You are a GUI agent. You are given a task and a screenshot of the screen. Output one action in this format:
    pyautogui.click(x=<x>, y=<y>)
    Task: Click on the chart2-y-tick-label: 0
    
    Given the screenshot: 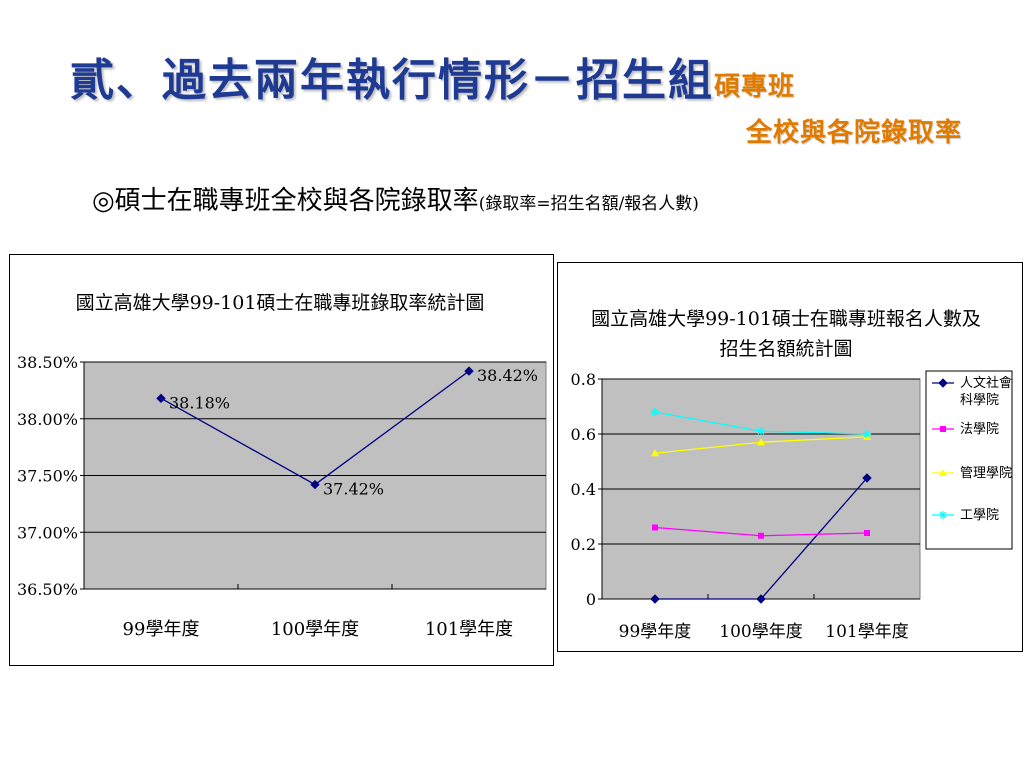 What is the action you would take?
    pyautogui.click(x=591, y=599)
    